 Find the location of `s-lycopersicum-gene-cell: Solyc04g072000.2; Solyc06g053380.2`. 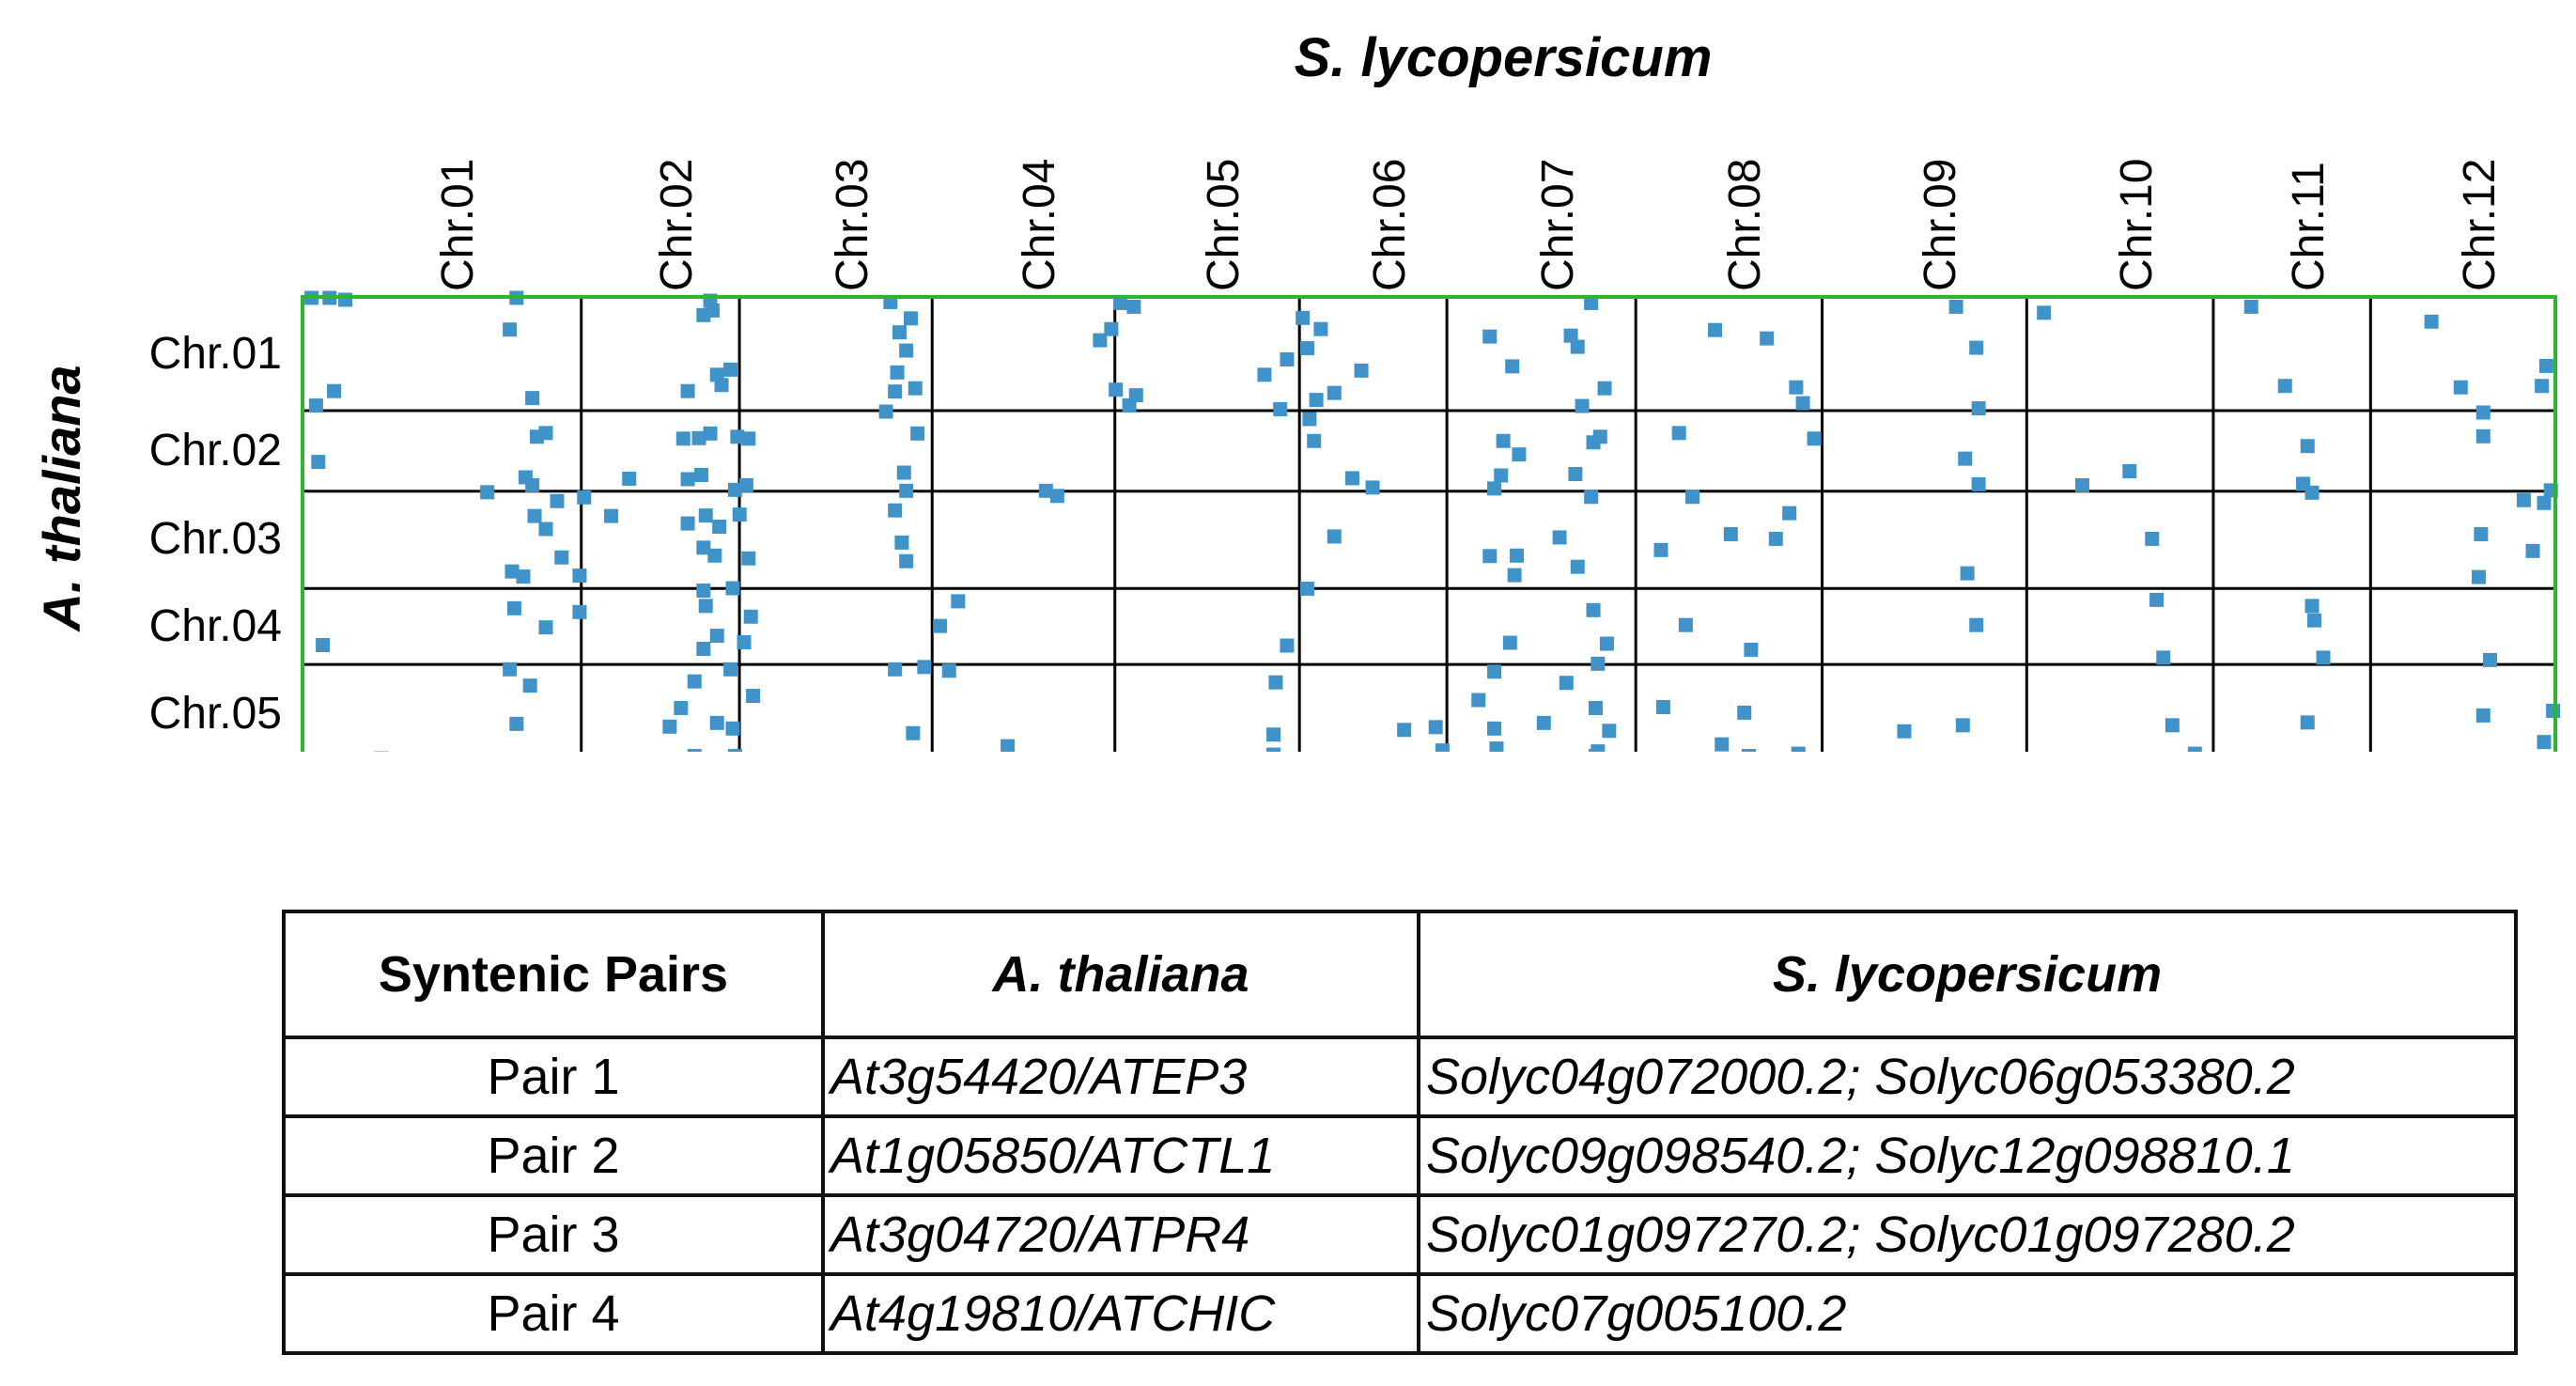

s-lycopersicum-gene-cell: Solyc04g072000.2; Solyc06g053380.2 is located at coordinates (1968, 1077).